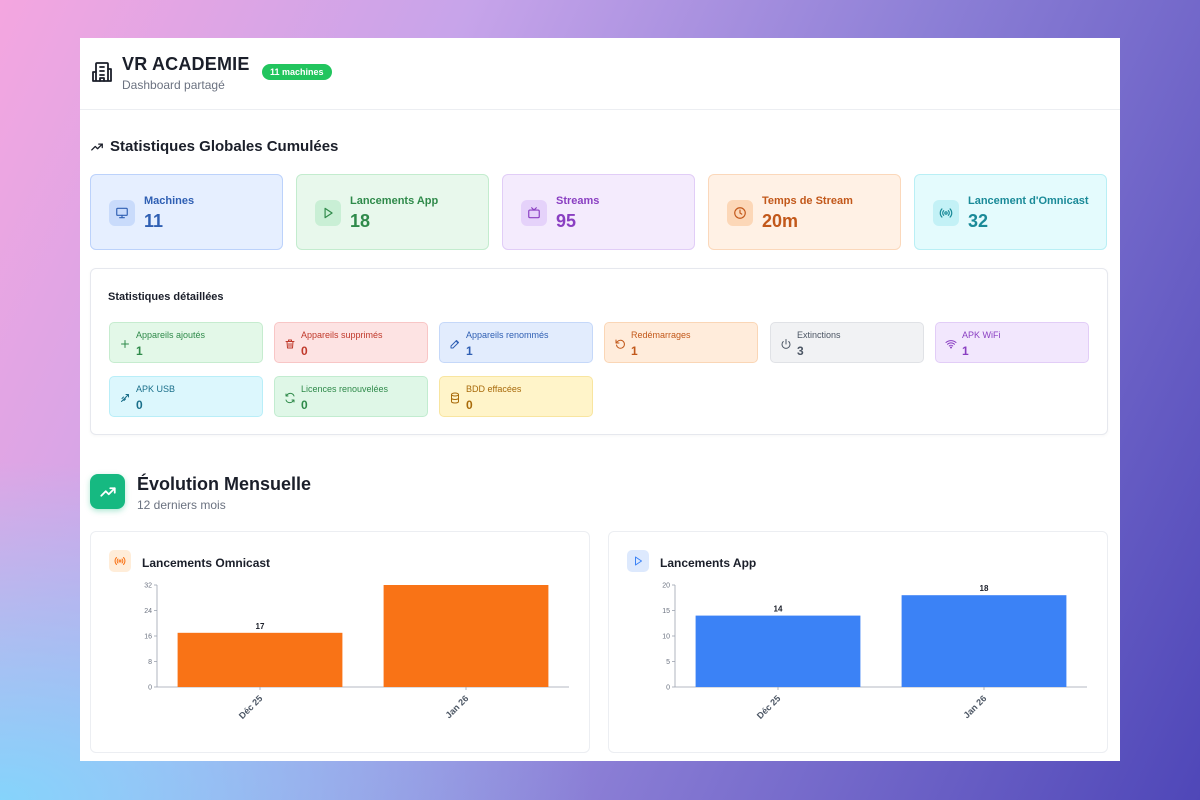 This screenshot has height=800, width=1200. Describe the element at coordinates (578, 201) in the screenshot. I see `stat-label: Streams` at that location.